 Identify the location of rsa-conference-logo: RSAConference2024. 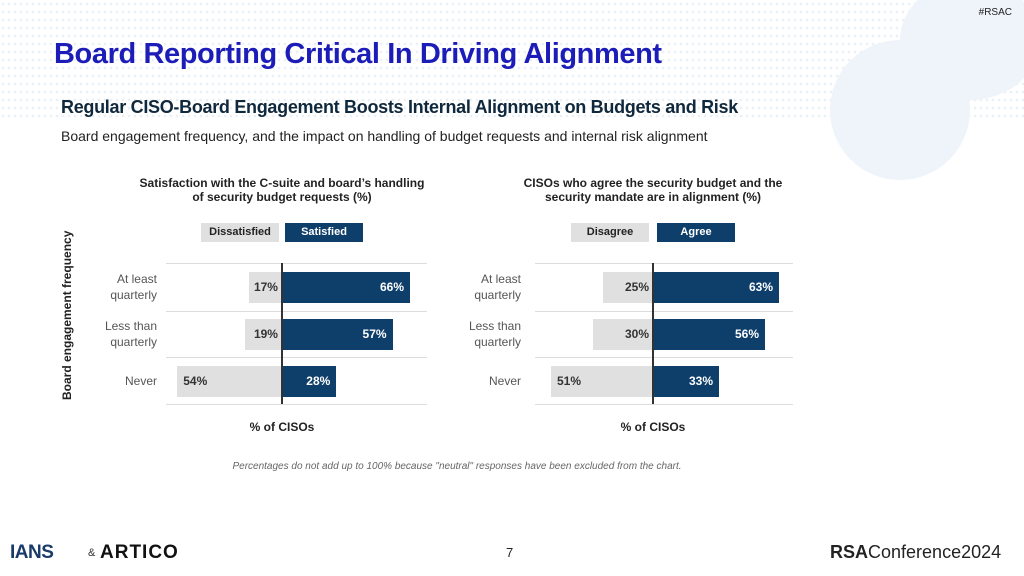
(915, 552).